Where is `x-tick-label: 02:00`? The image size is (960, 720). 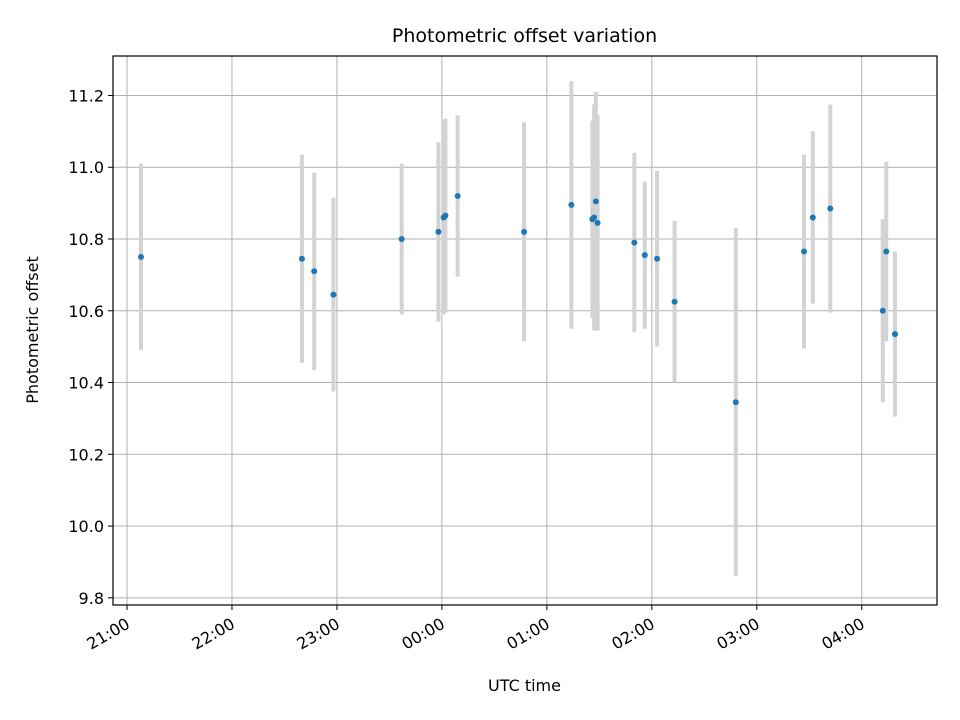
x-tick-label: 02:00 is located at coordinates (632, 634).